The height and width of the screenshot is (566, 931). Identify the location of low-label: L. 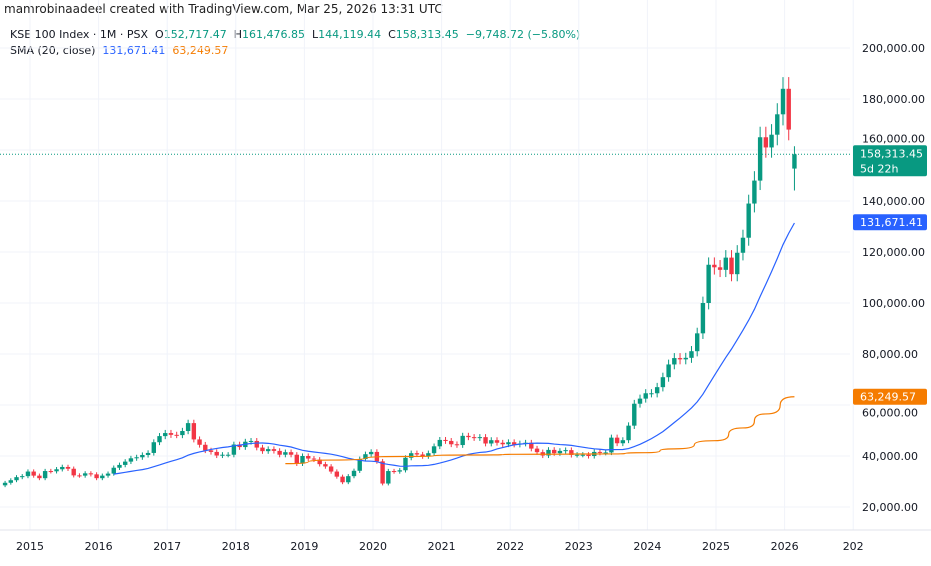
(315, 34).